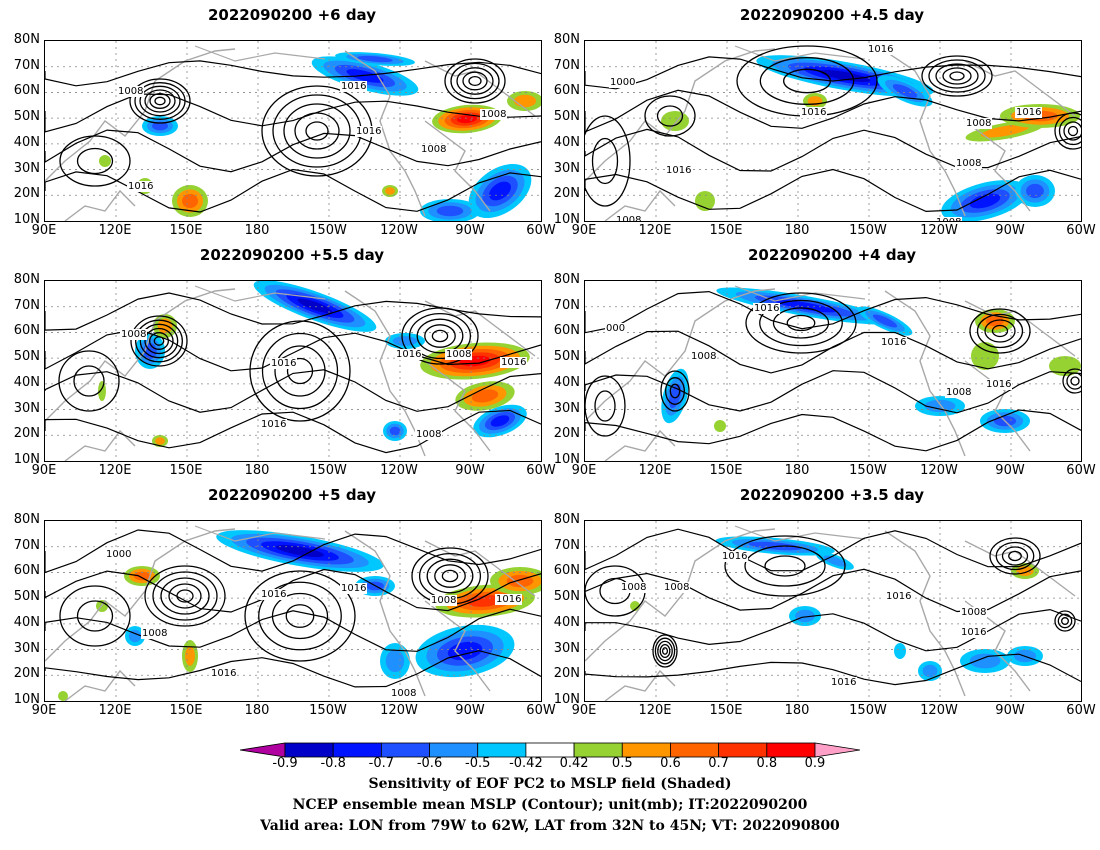 The width and height of the screenshot is (1100, 850). What do you see at coordinates (718, 763) in the screenshot?
I see `colorbar-tick-label: 0.7` at bounding box center [718, 763].